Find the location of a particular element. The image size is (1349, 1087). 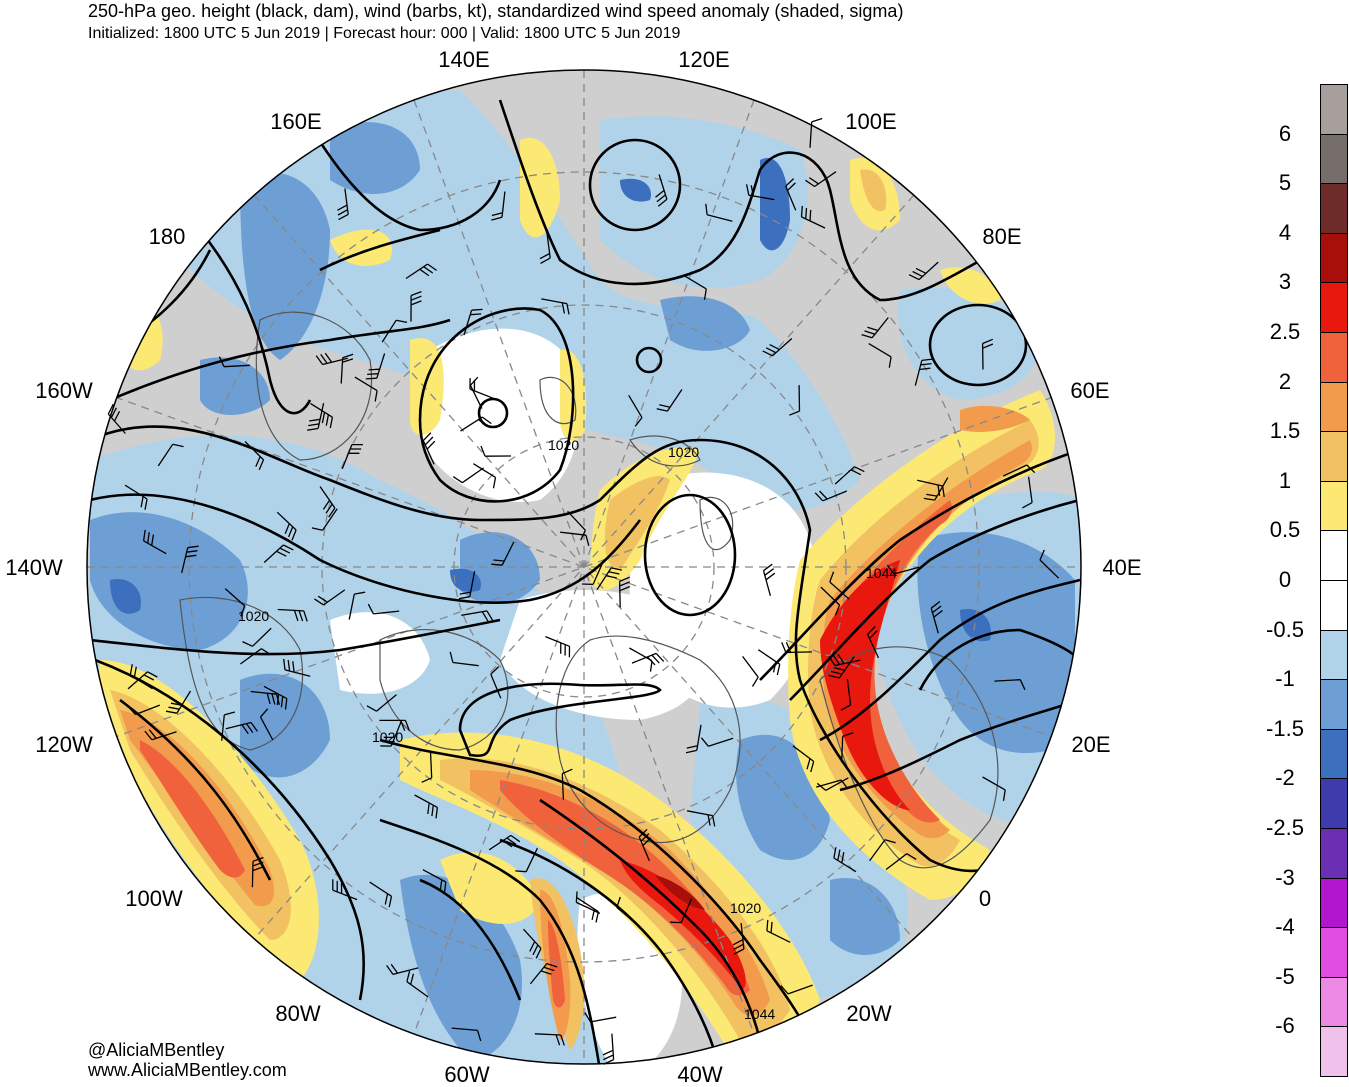

longitude-label: 60E is located at coordinates (1090, 390).